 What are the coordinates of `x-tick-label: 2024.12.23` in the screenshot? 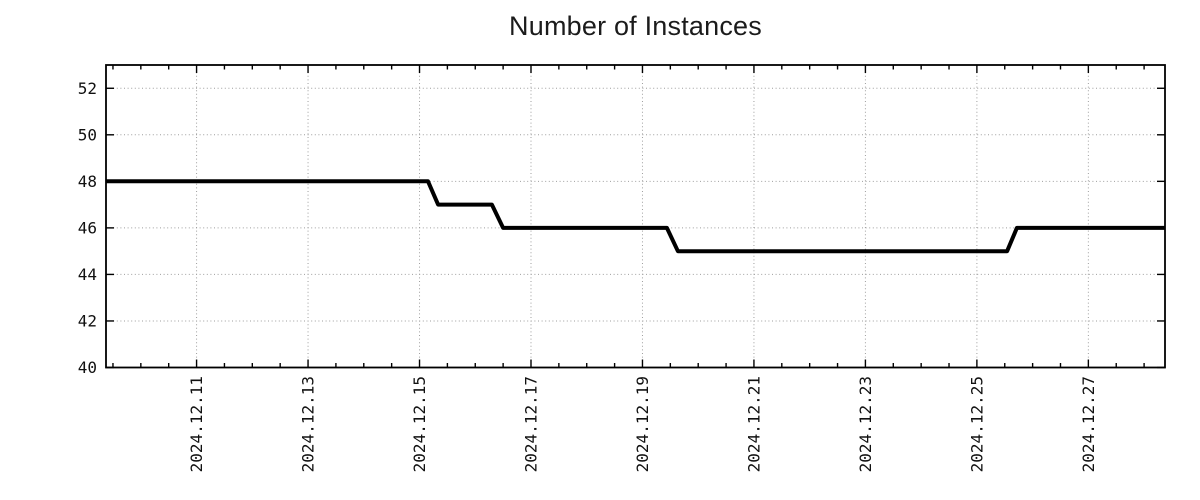 It's located at (865, 424).